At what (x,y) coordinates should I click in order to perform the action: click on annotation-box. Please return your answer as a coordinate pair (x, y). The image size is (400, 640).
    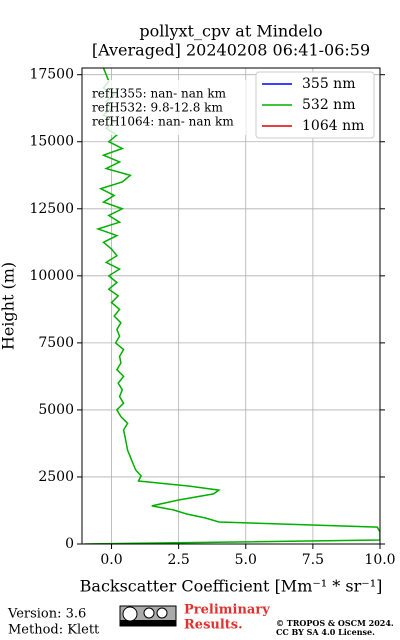
    Looking at the image, I should click on (167, 107).